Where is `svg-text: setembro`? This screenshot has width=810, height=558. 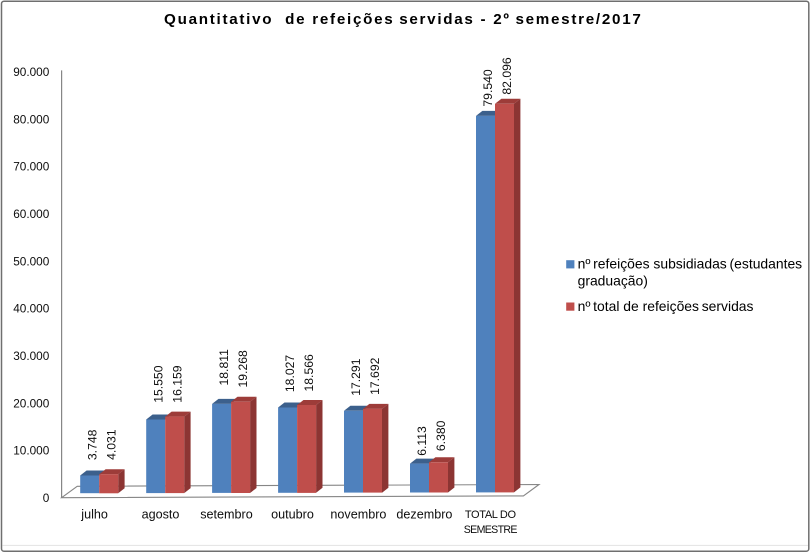 svg-text: setembro is located at coordinates (226, 515).